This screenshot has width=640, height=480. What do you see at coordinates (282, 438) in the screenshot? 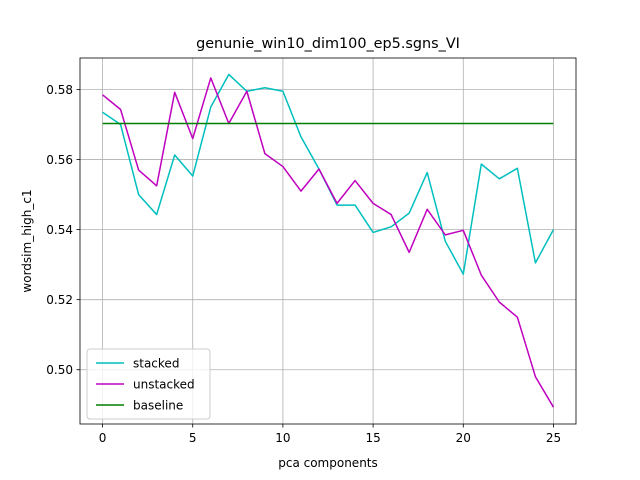
I see `x-tick-label: 10` at bounding box center [282, 438].